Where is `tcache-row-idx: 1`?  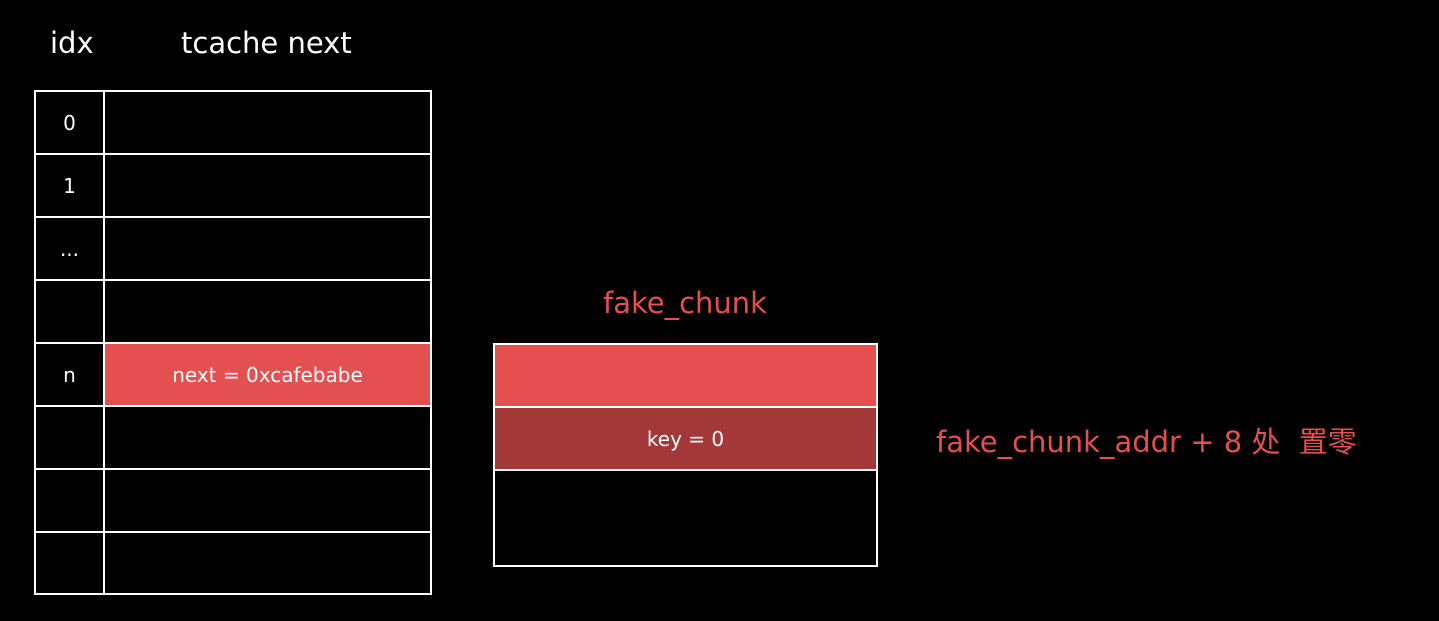 tcache-row-idx: 1 is located at coordinates (70, 185).